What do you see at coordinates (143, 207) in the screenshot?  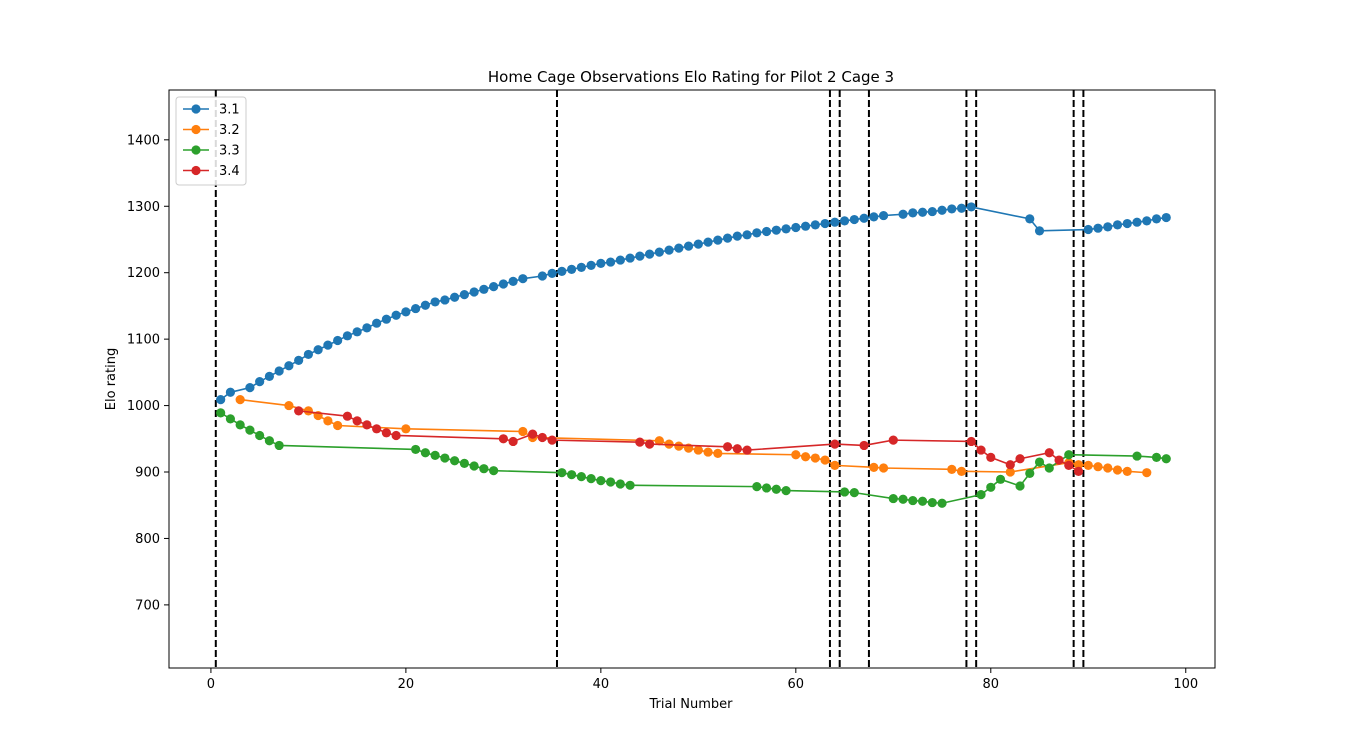 I see `y-tick-label-1300: 1300` at bounding box center [143, 207].